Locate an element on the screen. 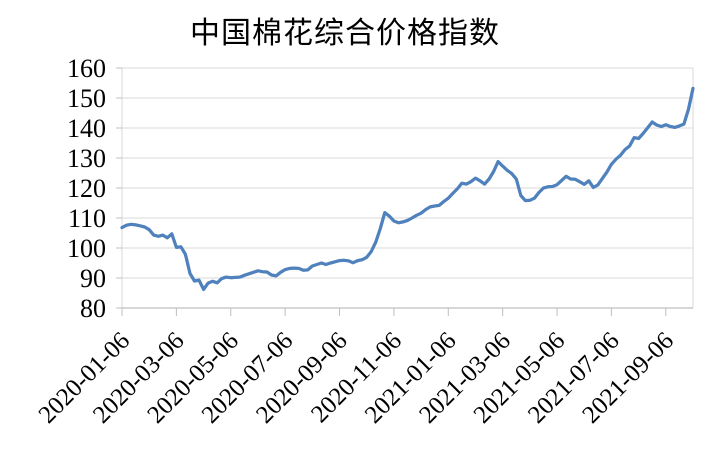  chart-title: 中国棉花综合价格指数 is located at coordinates (345, 33).